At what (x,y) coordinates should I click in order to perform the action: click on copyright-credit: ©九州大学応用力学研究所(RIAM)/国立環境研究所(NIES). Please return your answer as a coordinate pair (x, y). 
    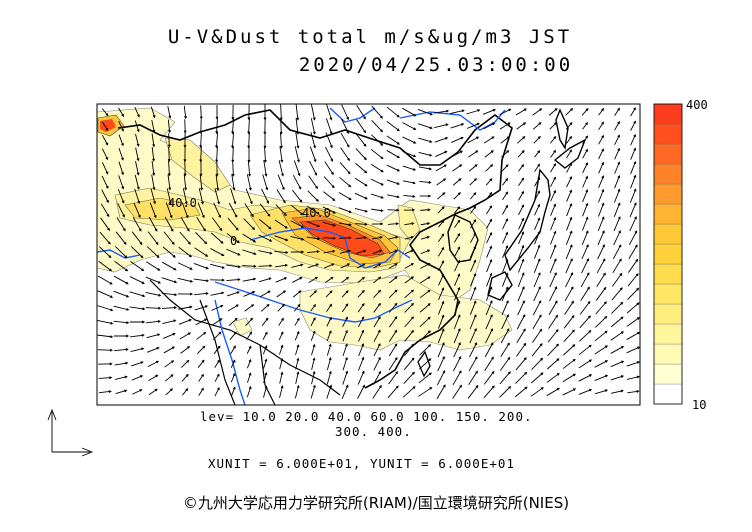
    Looking at the image, I should click on (376, 503).